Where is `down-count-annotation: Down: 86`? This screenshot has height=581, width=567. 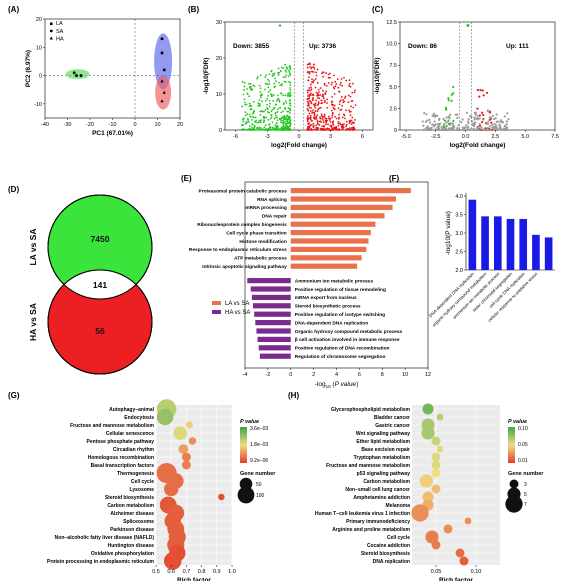
down-count-annotation: Down: 86 is located at coordinates (422, 46).